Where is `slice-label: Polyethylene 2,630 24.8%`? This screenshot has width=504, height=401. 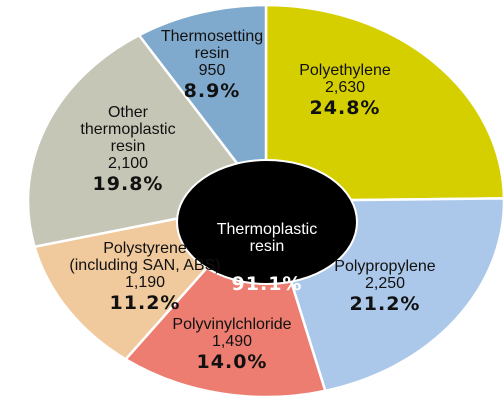
slice-label: Polyethylene 2,630 24.8% is located at coordinates (345, 91).